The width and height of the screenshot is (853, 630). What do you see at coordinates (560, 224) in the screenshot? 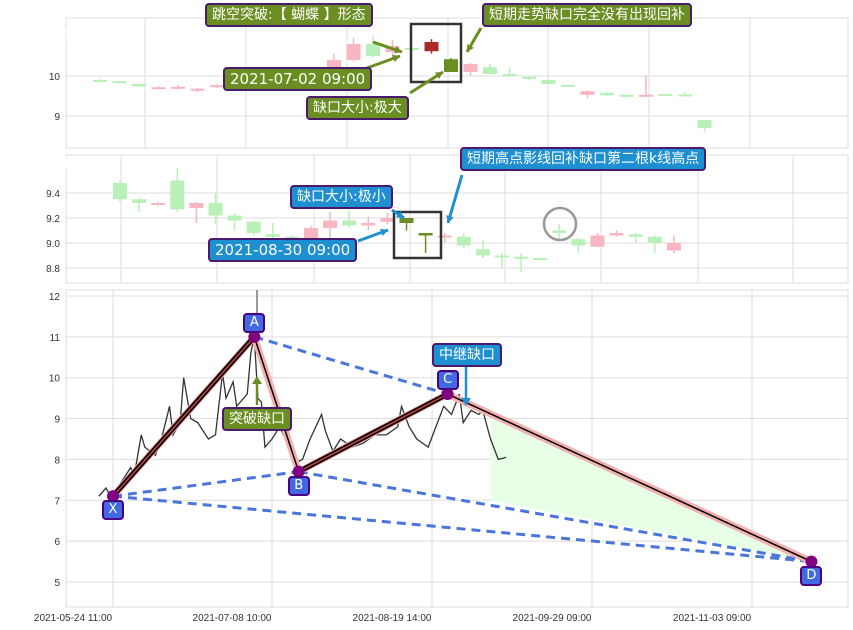
I see `fill-highlight-circle` at bounding box center [560, 224].